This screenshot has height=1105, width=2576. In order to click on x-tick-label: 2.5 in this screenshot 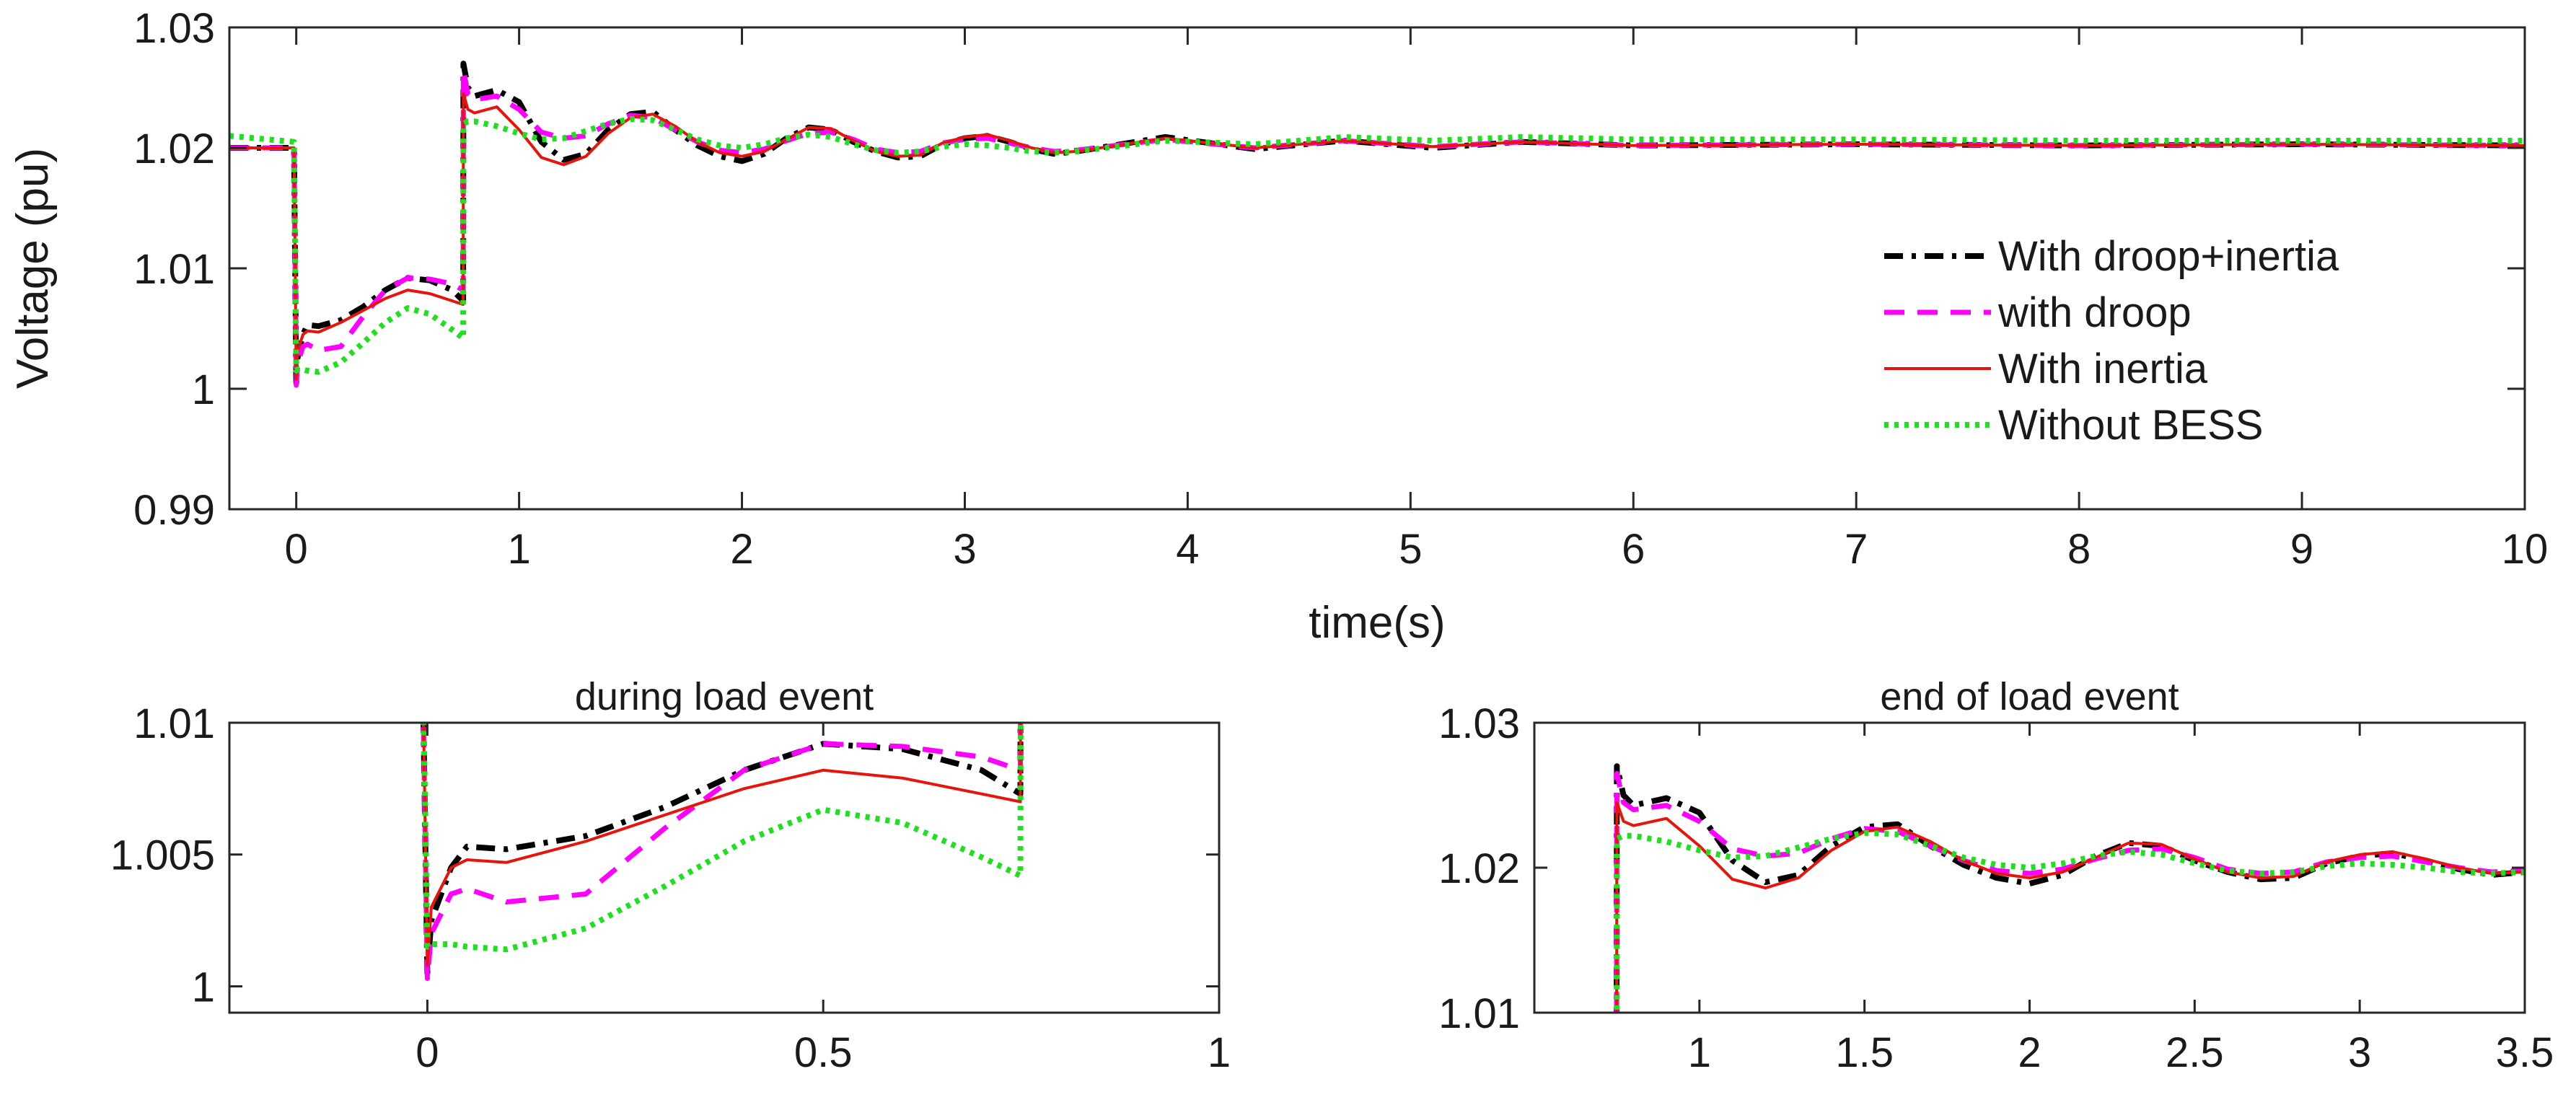, I will do `click(2195, 1052)`.